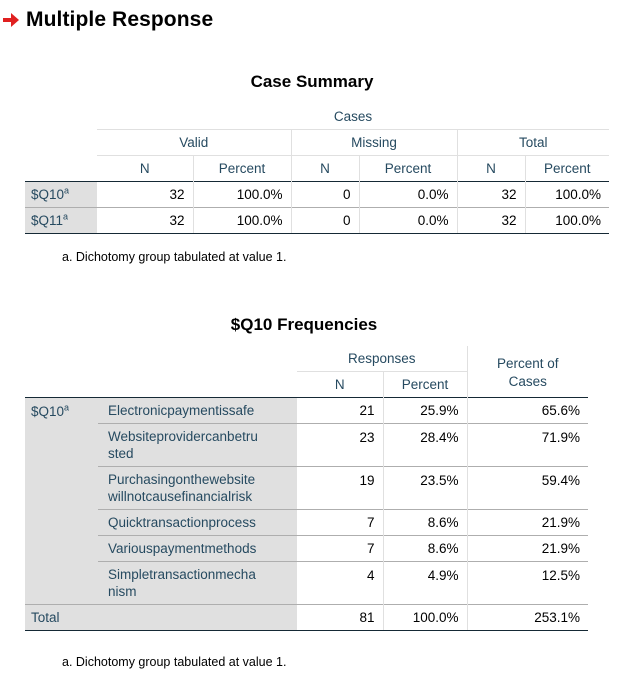 Image resolution: width=618 pixels, height=700 pixels. What do you see at coordinates (312, 81) in the screenshot?
I see `case-summary-title: Case Summary` at bounding box center [312, 81].